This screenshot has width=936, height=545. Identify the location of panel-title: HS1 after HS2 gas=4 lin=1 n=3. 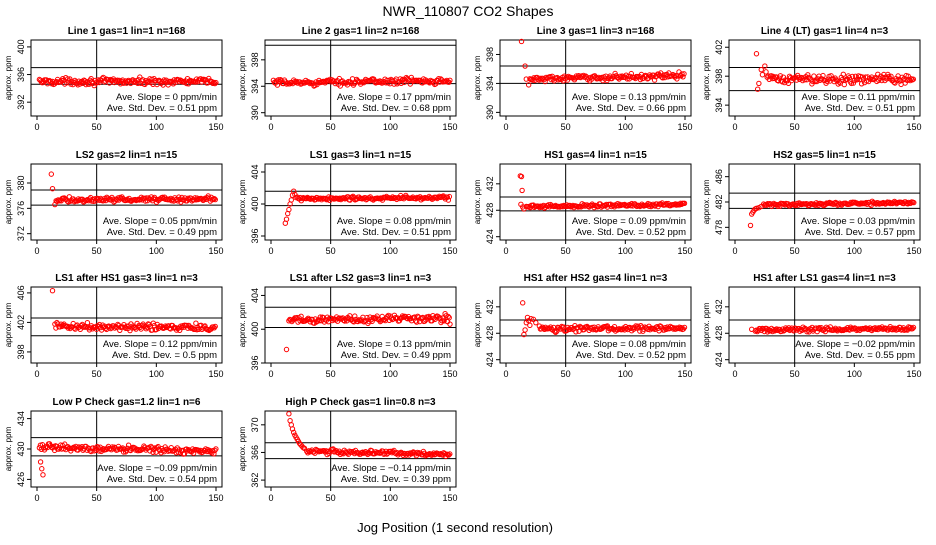
(596, 278).